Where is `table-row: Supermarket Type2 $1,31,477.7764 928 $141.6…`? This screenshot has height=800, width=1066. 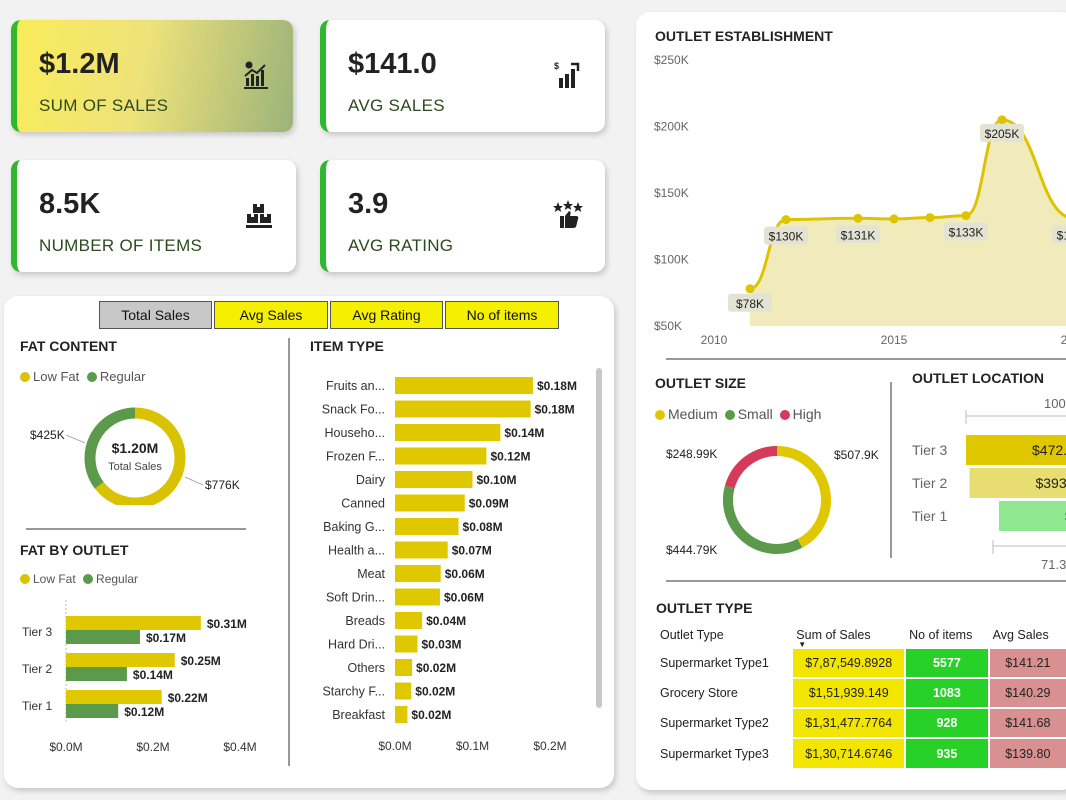 table-row: Supermarket Type2 $1,31,477.7764 928 $141.6… is located at coordinates (861, 722).